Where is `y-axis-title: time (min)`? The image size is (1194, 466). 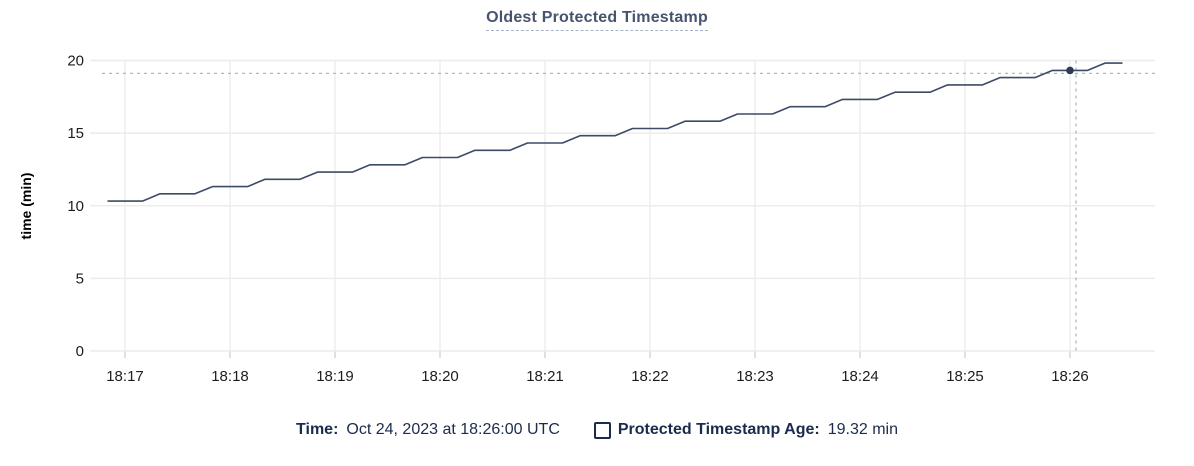 y-axis-title: time (min) is located at coordinates (26, 206).